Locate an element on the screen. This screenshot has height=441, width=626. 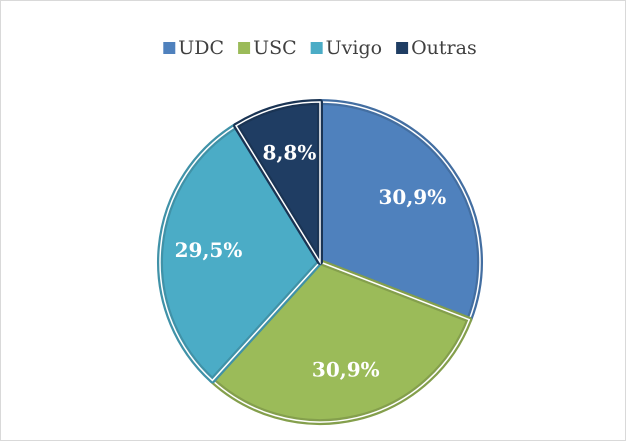
legend-label: Uvigo is located at coordinates (354, 48).